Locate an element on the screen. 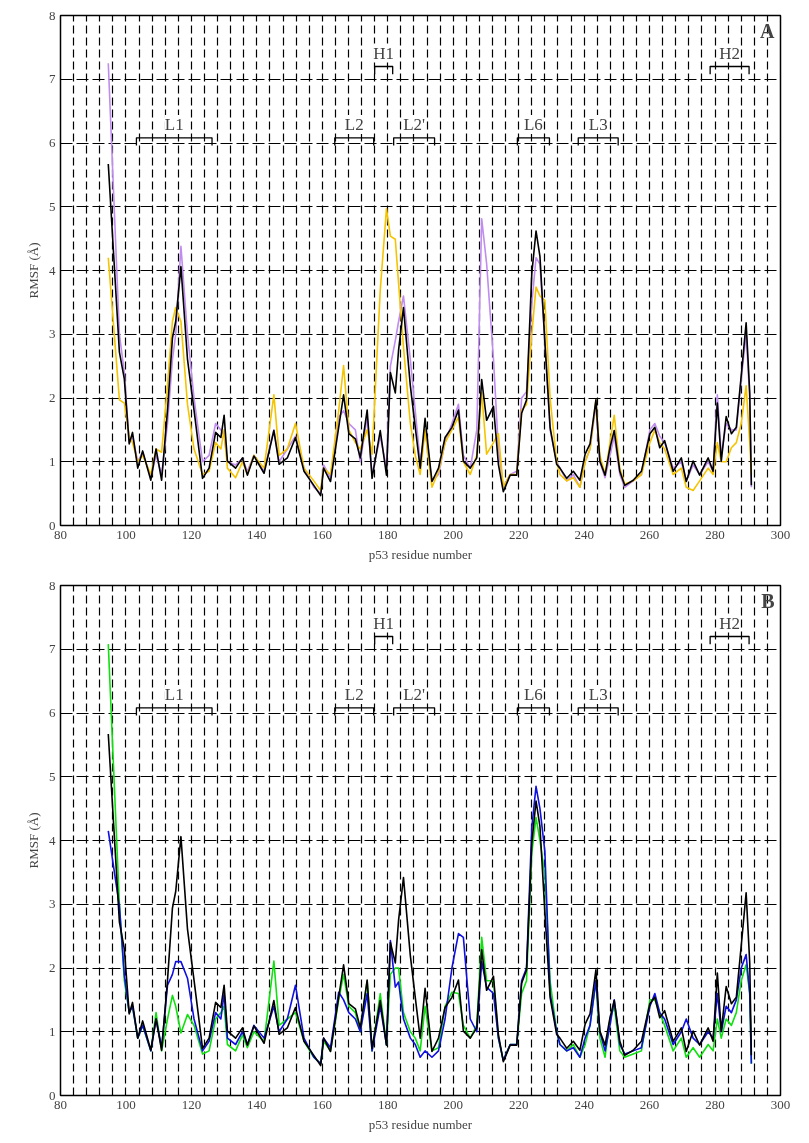 The image size is (809, 1143). chart-title: A is located at coordinates (768, 30).